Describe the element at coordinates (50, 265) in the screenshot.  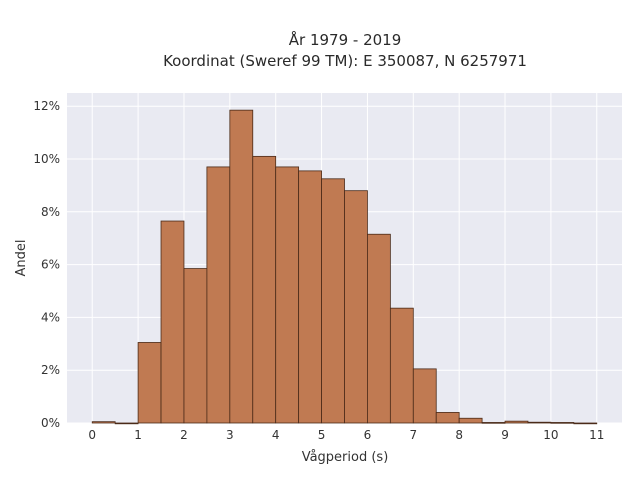
I see `y-tick-label-3: 6%` at that location.